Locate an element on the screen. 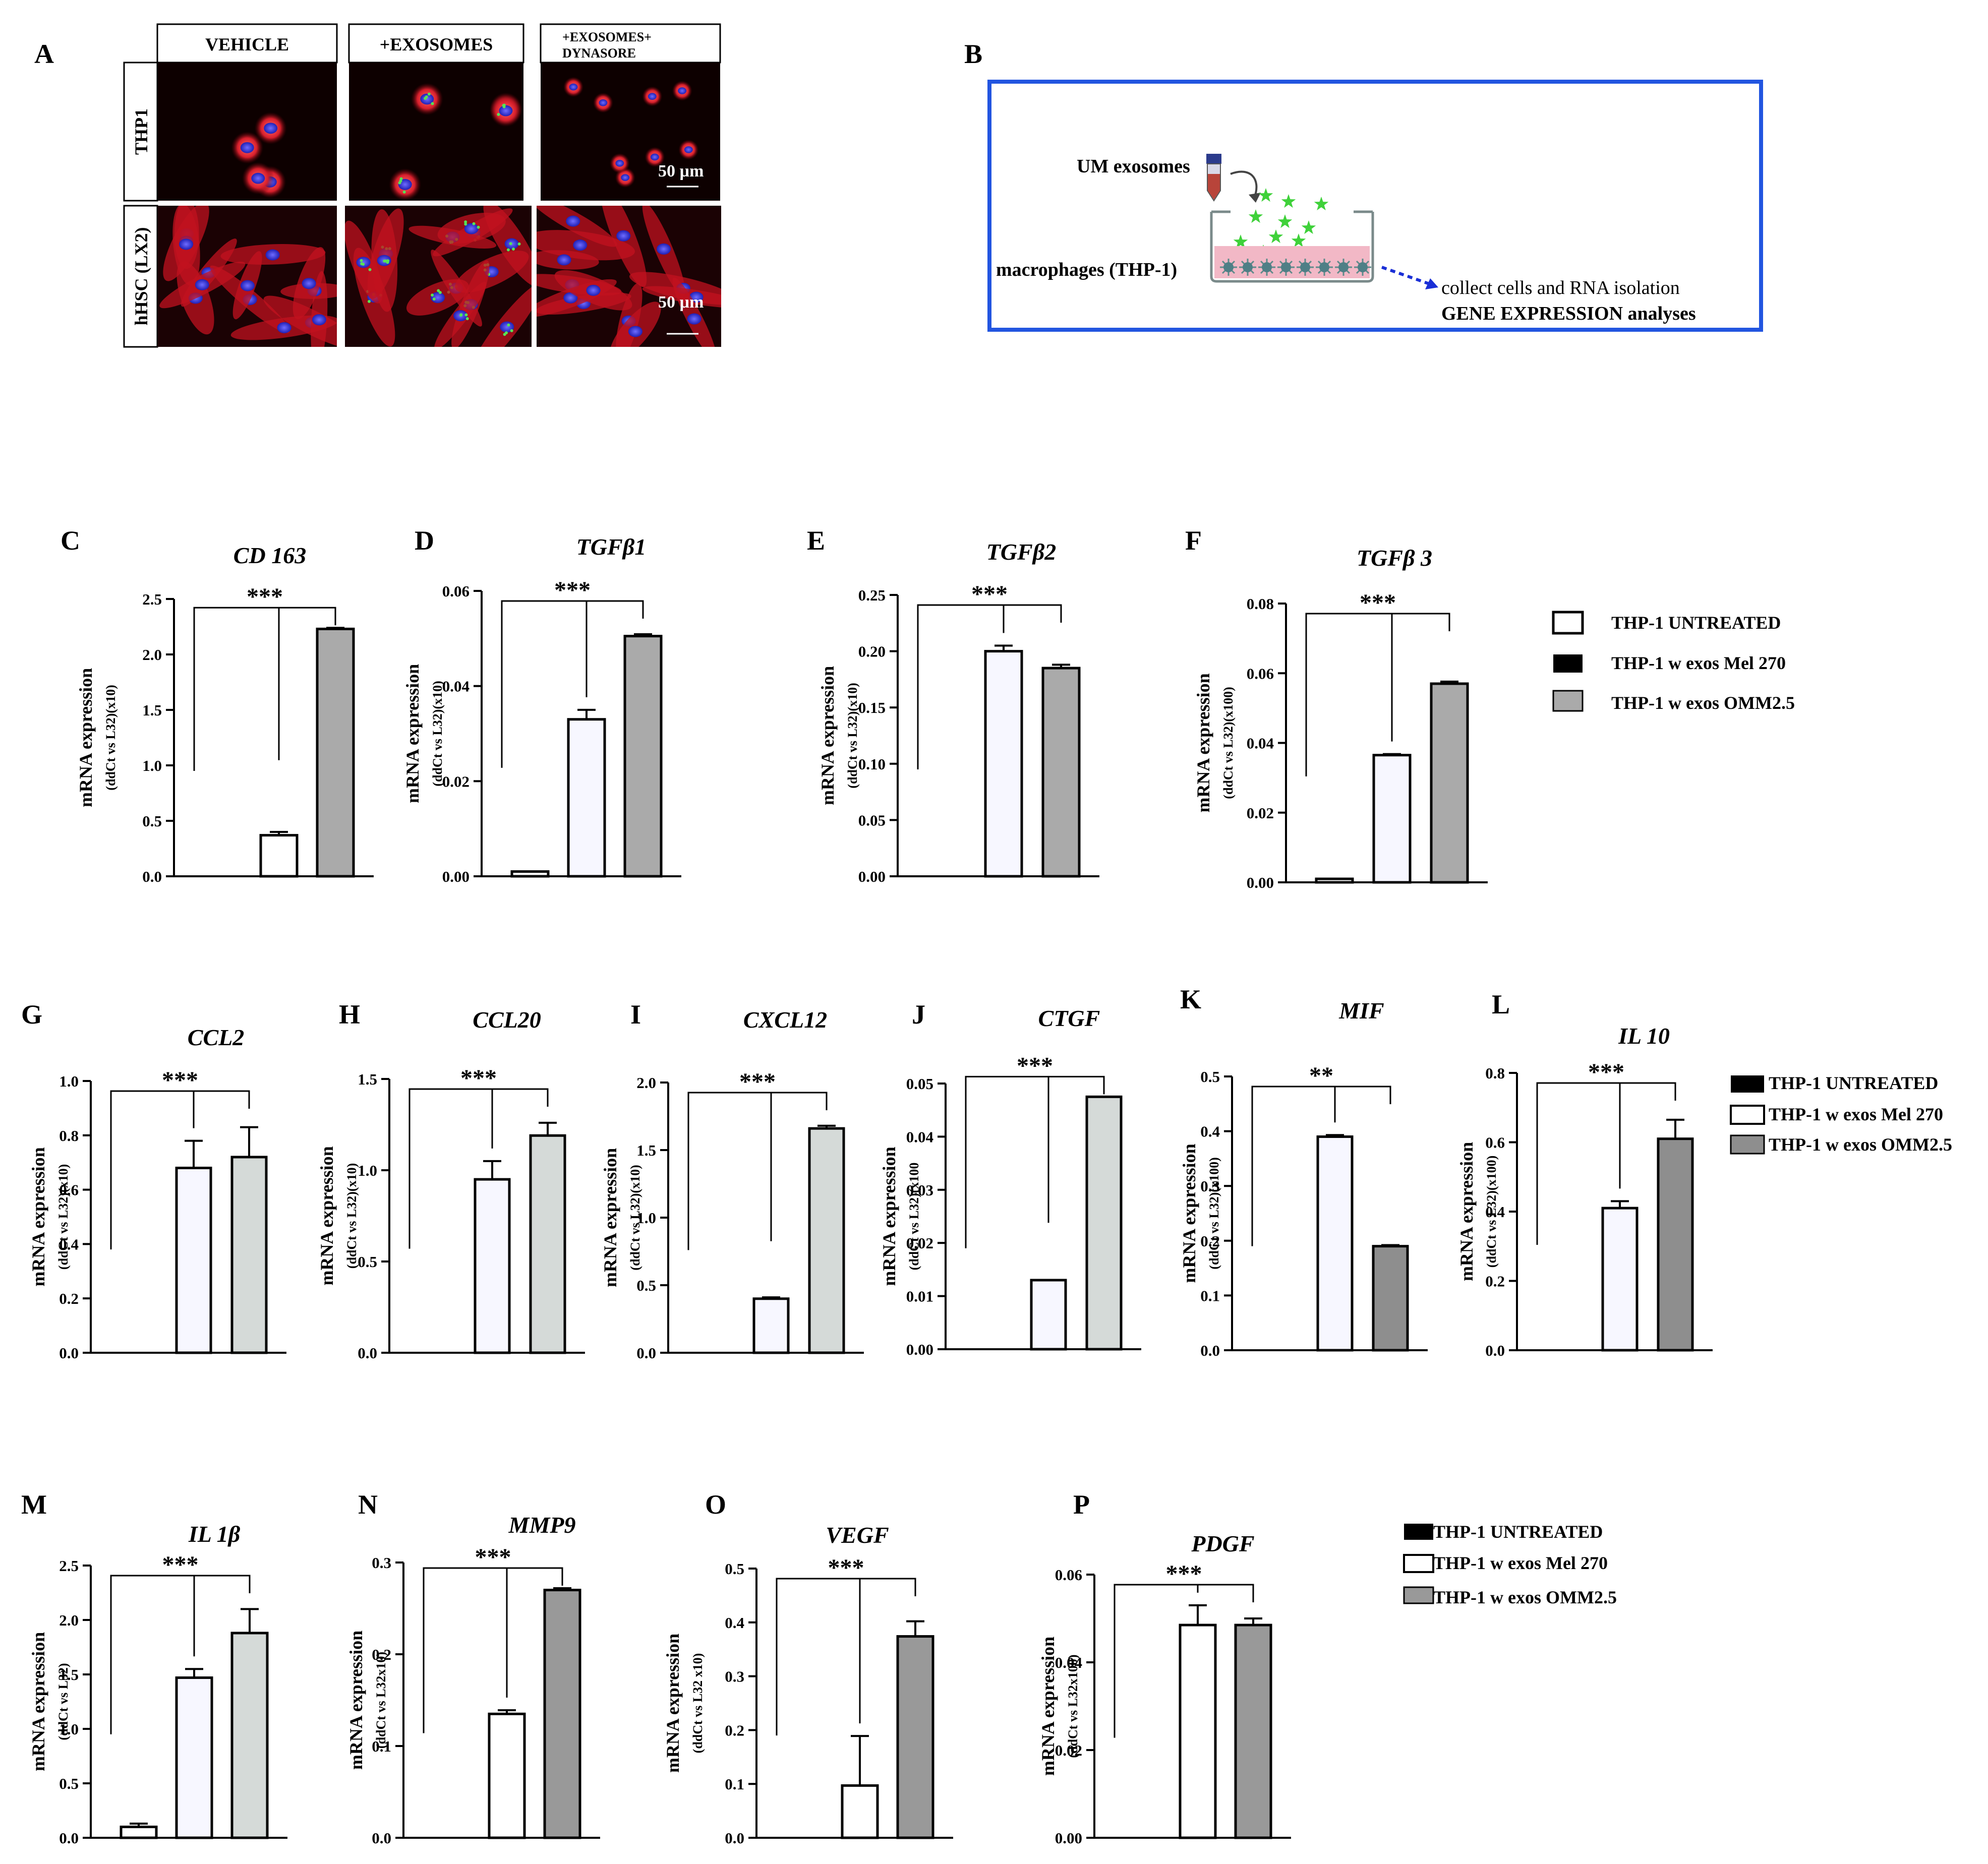  legend-swatch-untreated is located at coordinates (1568, 623).